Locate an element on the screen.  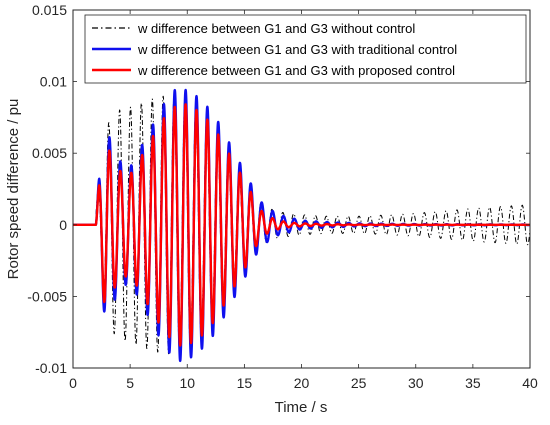
y-tick-label: 0.005 is located at coordinates (49, 153).